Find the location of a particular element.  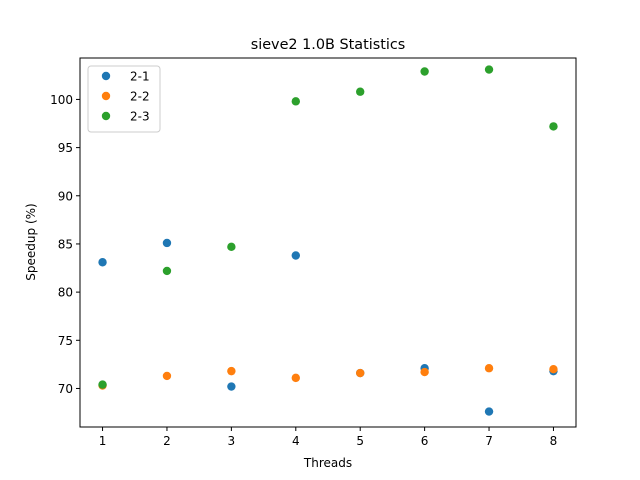

x-tick-label: 1 is located at coordinates (103, 441).